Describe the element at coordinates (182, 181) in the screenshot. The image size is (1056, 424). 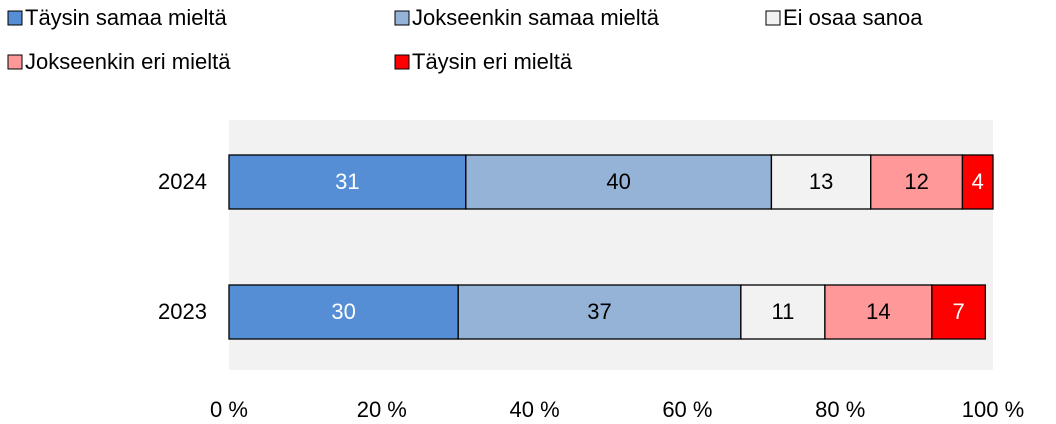
I see `y-tick-label: 2024` at that location.